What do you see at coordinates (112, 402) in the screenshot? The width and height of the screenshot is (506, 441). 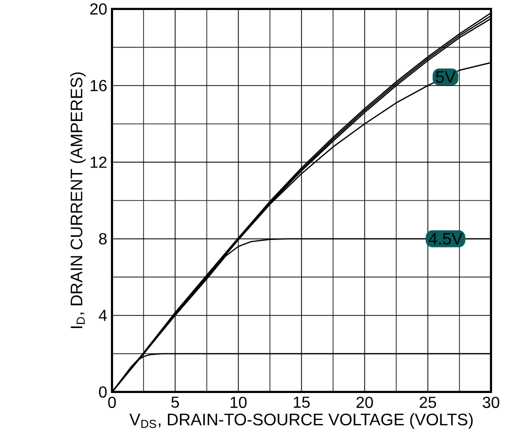 I see `x-tick-label: 0` at bounding box center [112, 402].